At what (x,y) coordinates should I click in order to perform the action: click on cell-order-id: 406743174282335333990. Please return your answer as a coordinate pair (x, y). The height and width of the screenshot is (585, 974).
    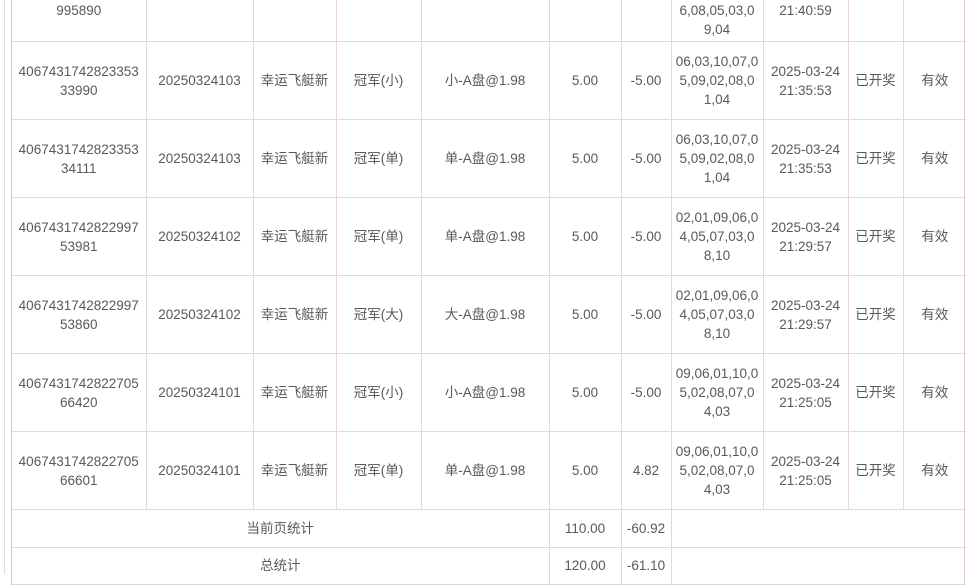
    Looking at the image, I should click on (79, 80).